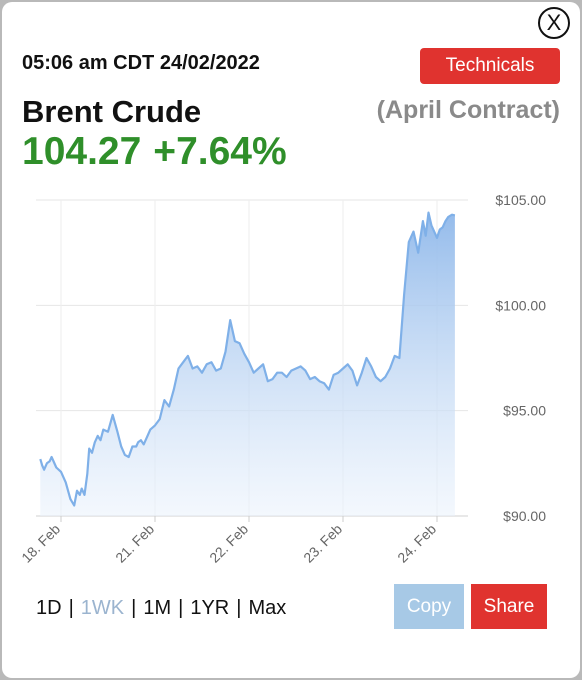  Describe the element at coordinates (468, 110) in the screenshot. I see `contract-label: (April Contract)` at that location.